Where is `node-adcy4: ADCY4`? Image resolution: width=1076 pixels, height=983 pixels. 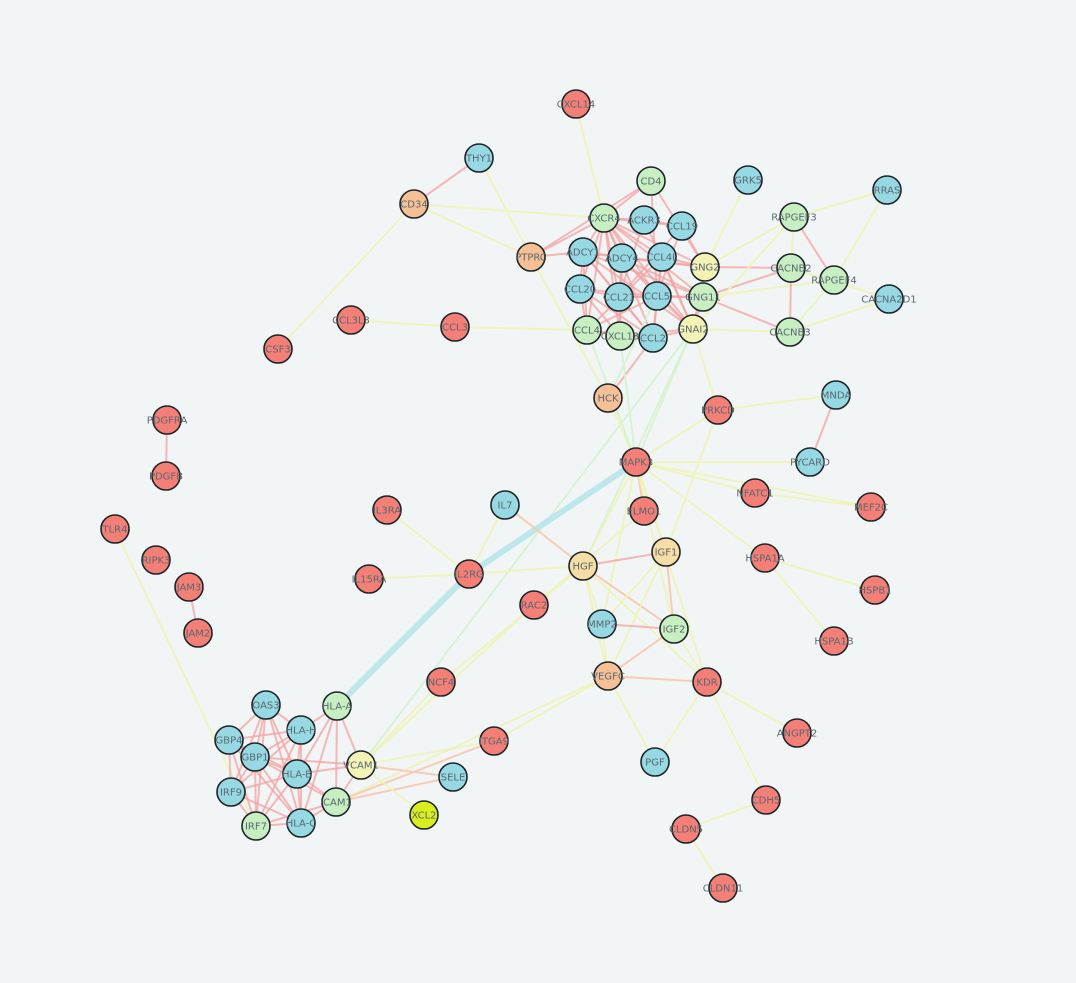 node-adcy4: ADCY4 is located at coordinates (622, 258).